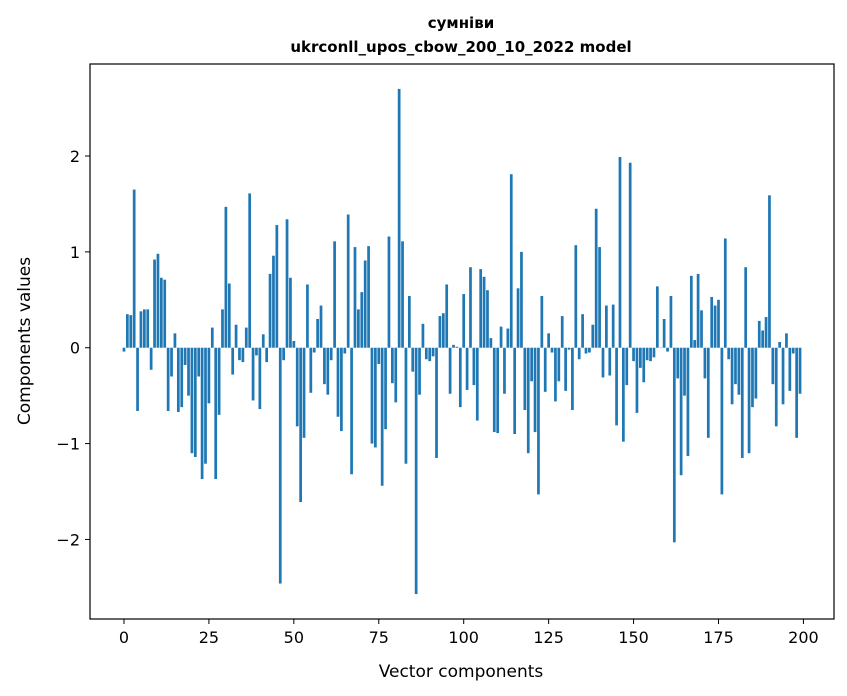 The image size is (847, 696). What do you see at coordinates (379, 637) in the screenshot?
I see `x-tick-label: 75` at bounding box center [379, 637].